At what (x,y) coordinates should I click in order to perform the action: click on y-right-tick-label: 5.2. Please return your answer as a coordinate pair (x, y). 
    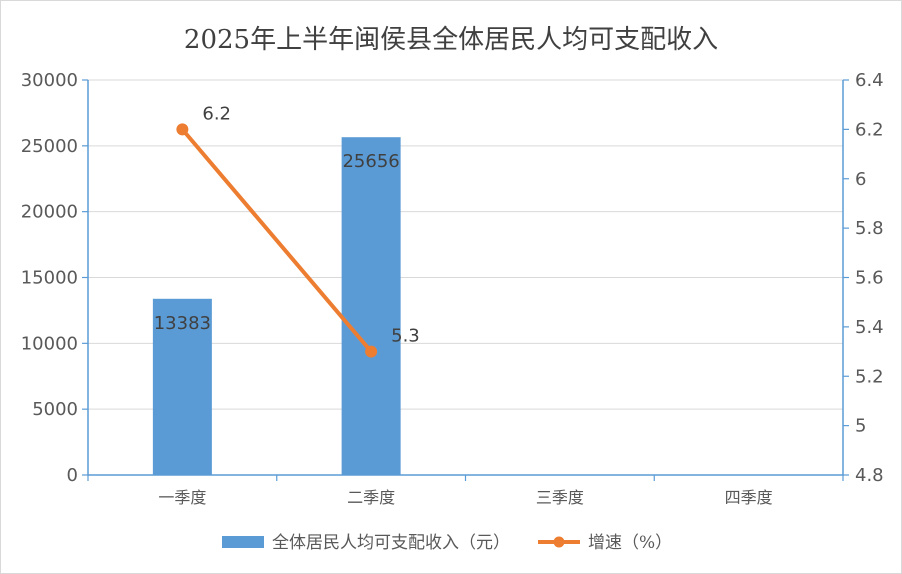
    Looking at the image, I should click on (869, 376).